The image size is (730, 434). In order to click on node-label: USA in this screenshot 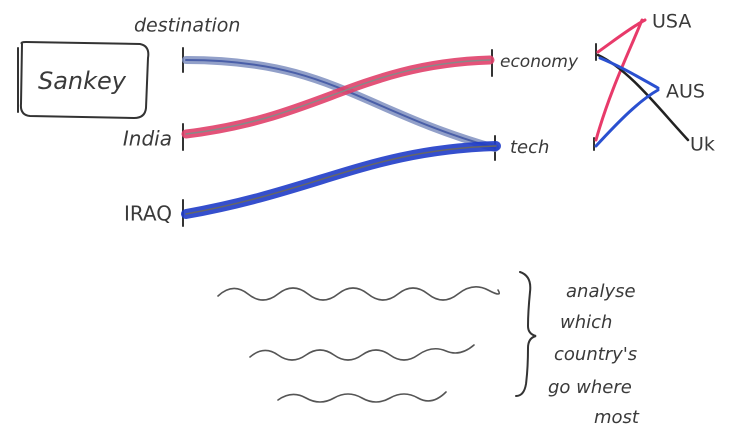, I will do `click(671, 22)`.